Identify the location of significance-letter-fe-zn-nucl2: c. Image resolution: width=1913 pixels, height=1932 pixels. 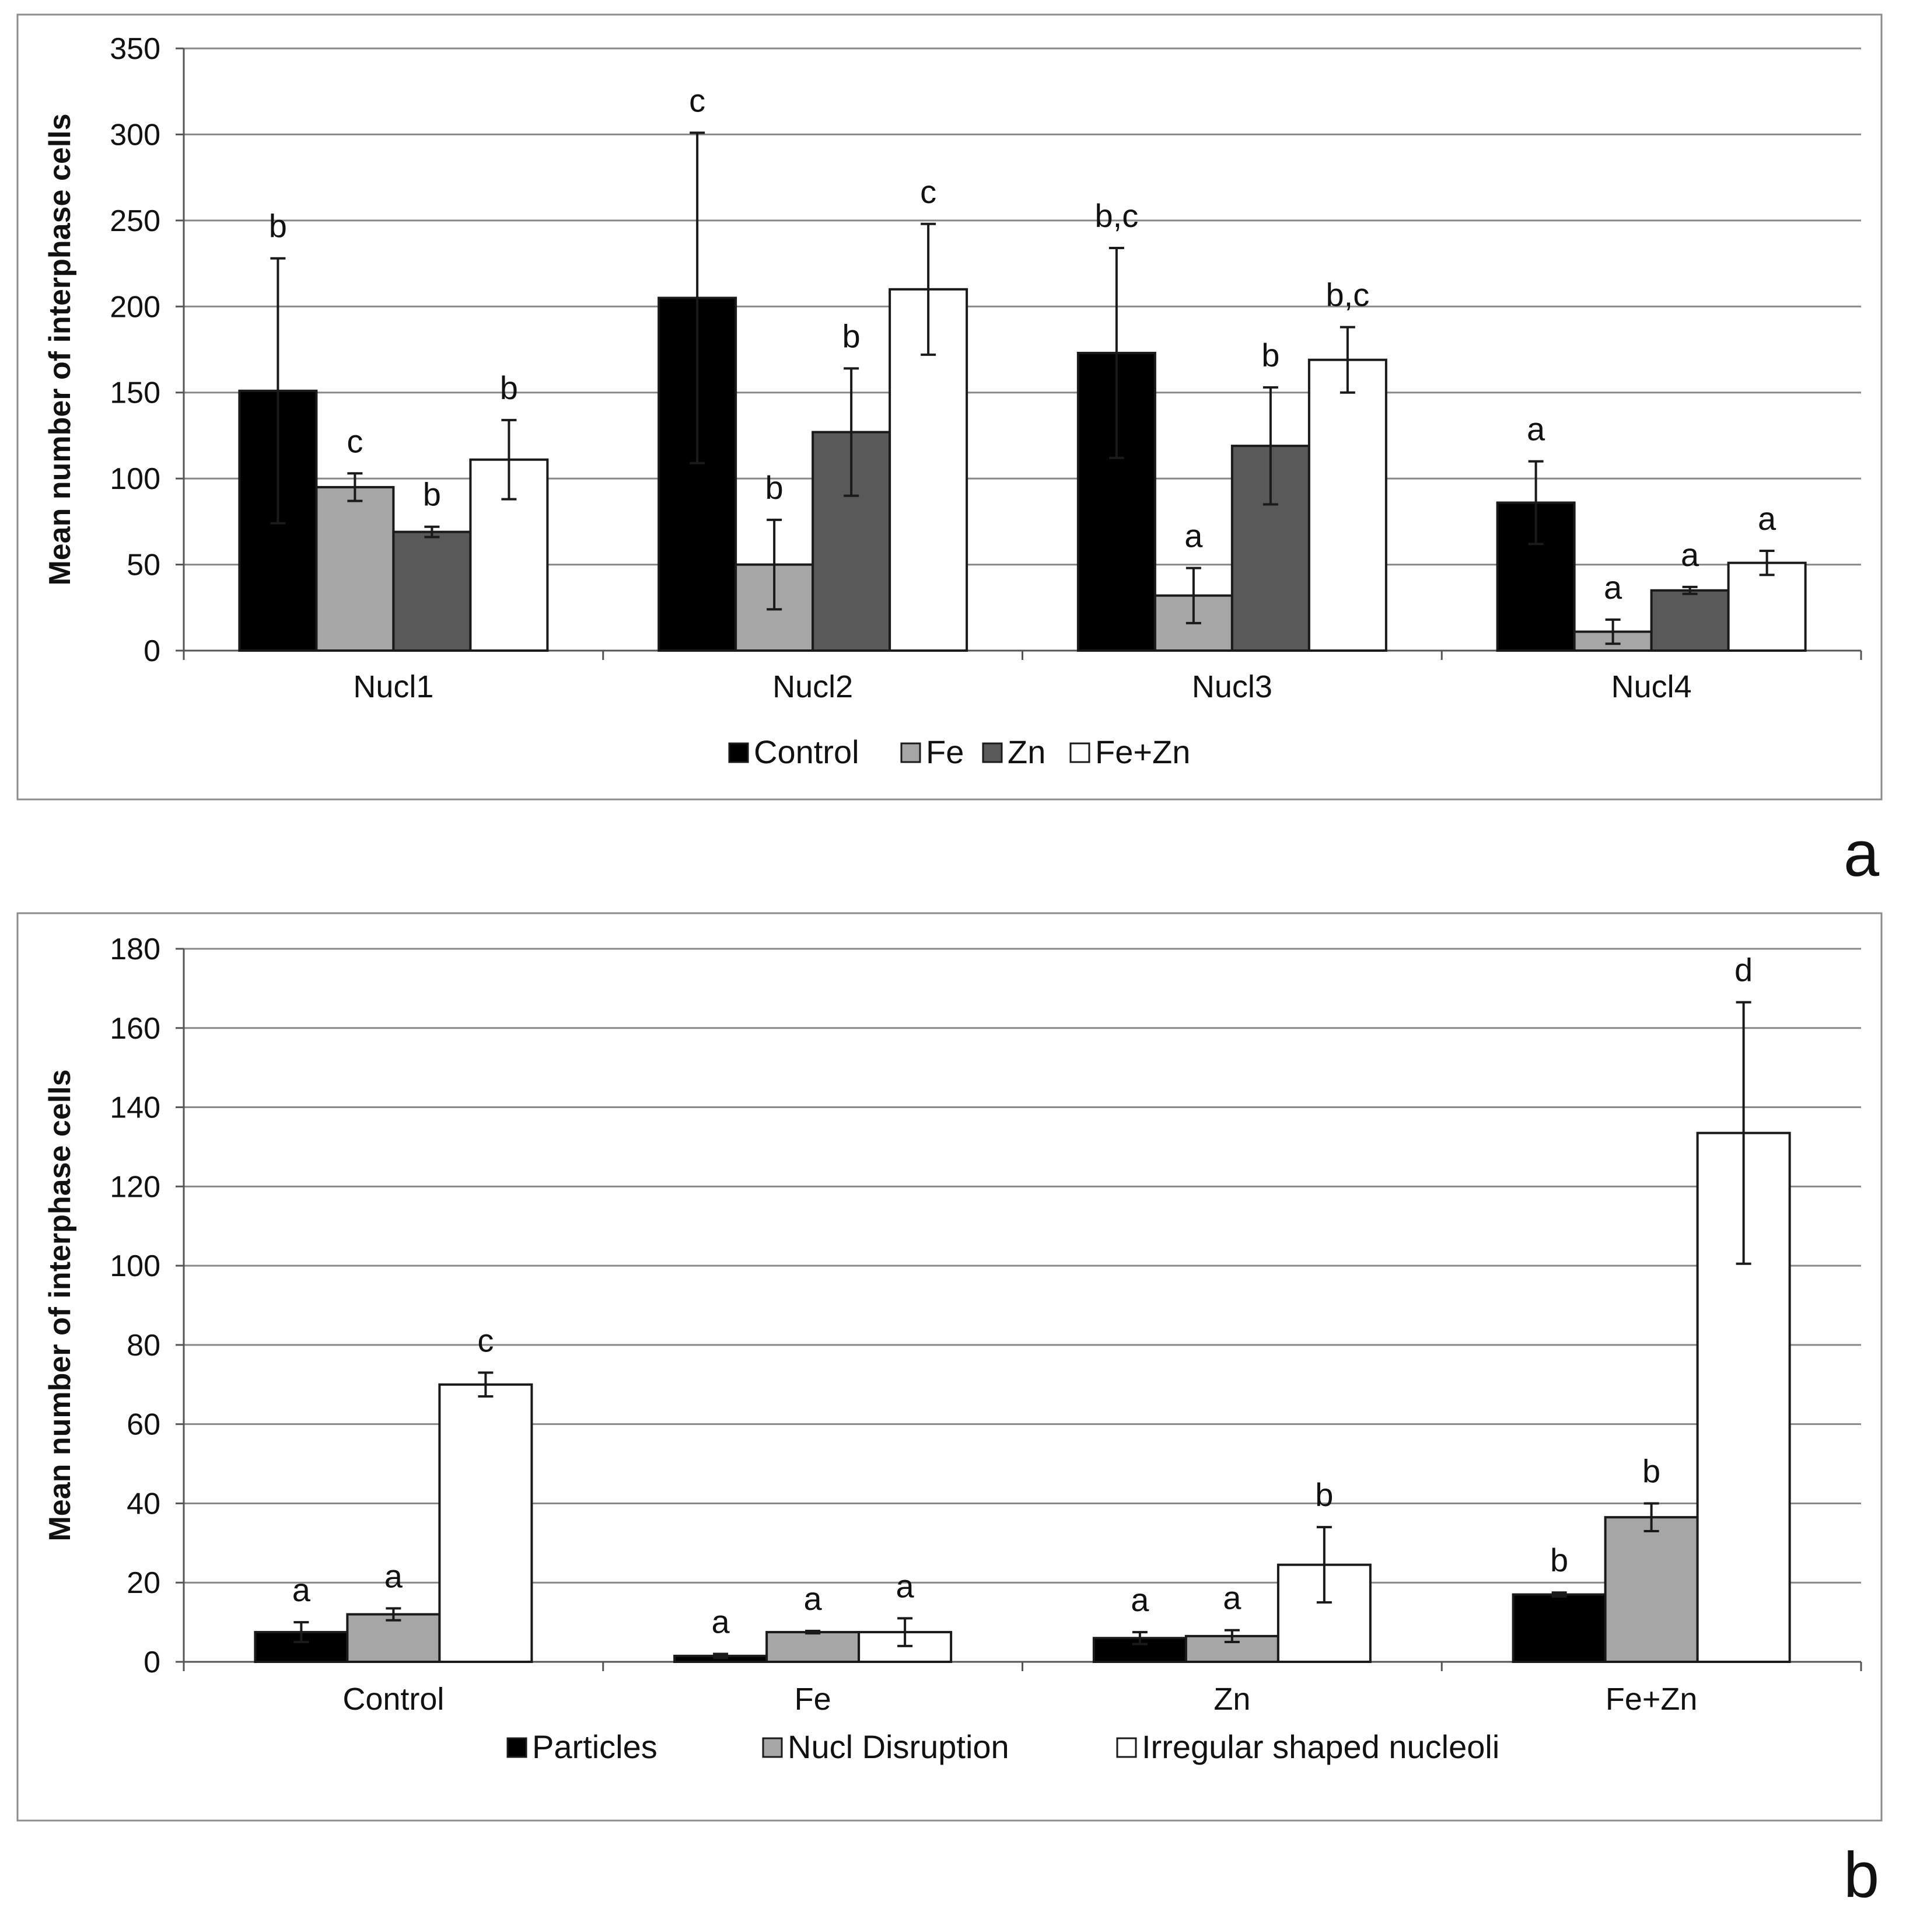
(928, 191).